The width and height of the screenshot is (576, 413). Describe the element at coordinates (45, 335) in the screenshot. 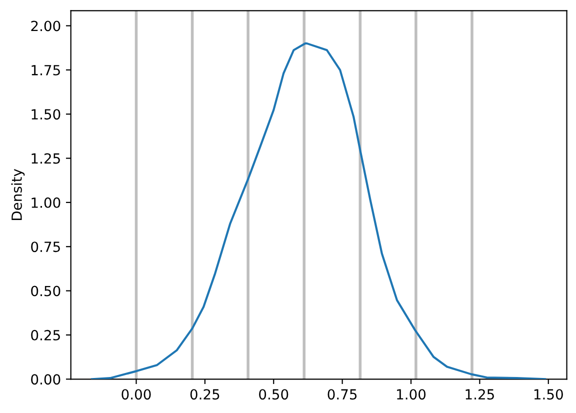

I see `y-tick-label: 0.25` at that location.